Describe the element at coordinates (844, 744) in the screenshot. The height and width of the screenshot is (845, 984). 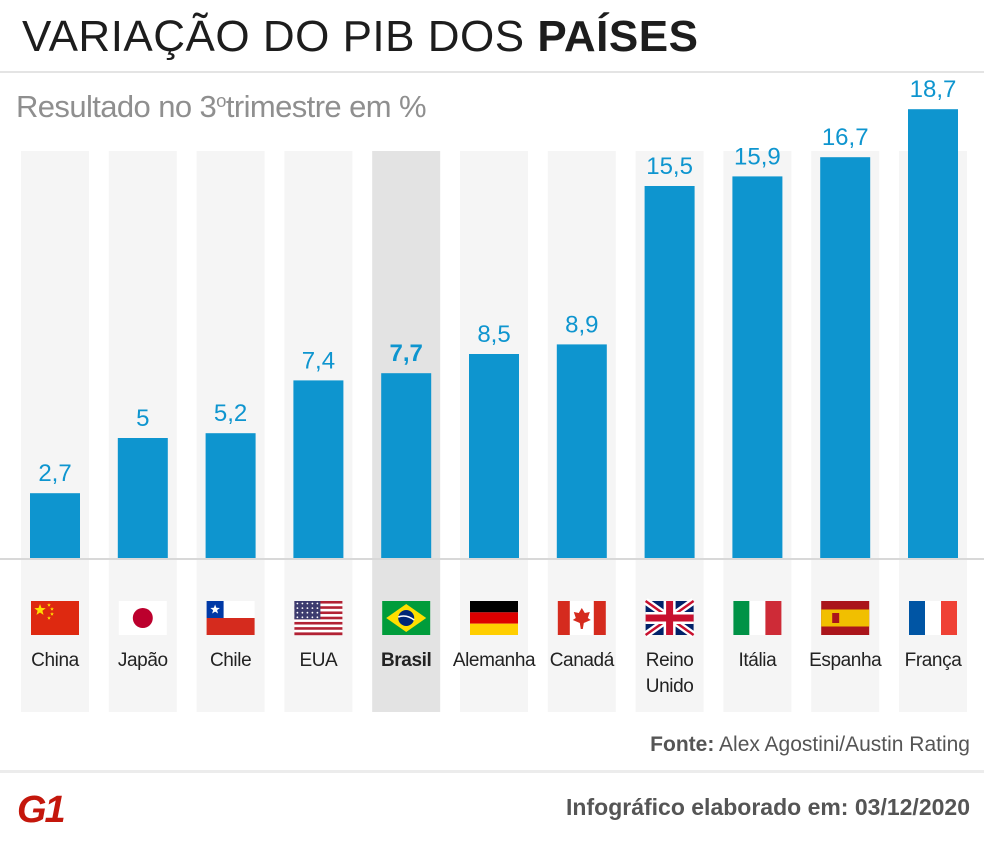
I see `source-text: Alex Agostini/Austin Rating` at that location.